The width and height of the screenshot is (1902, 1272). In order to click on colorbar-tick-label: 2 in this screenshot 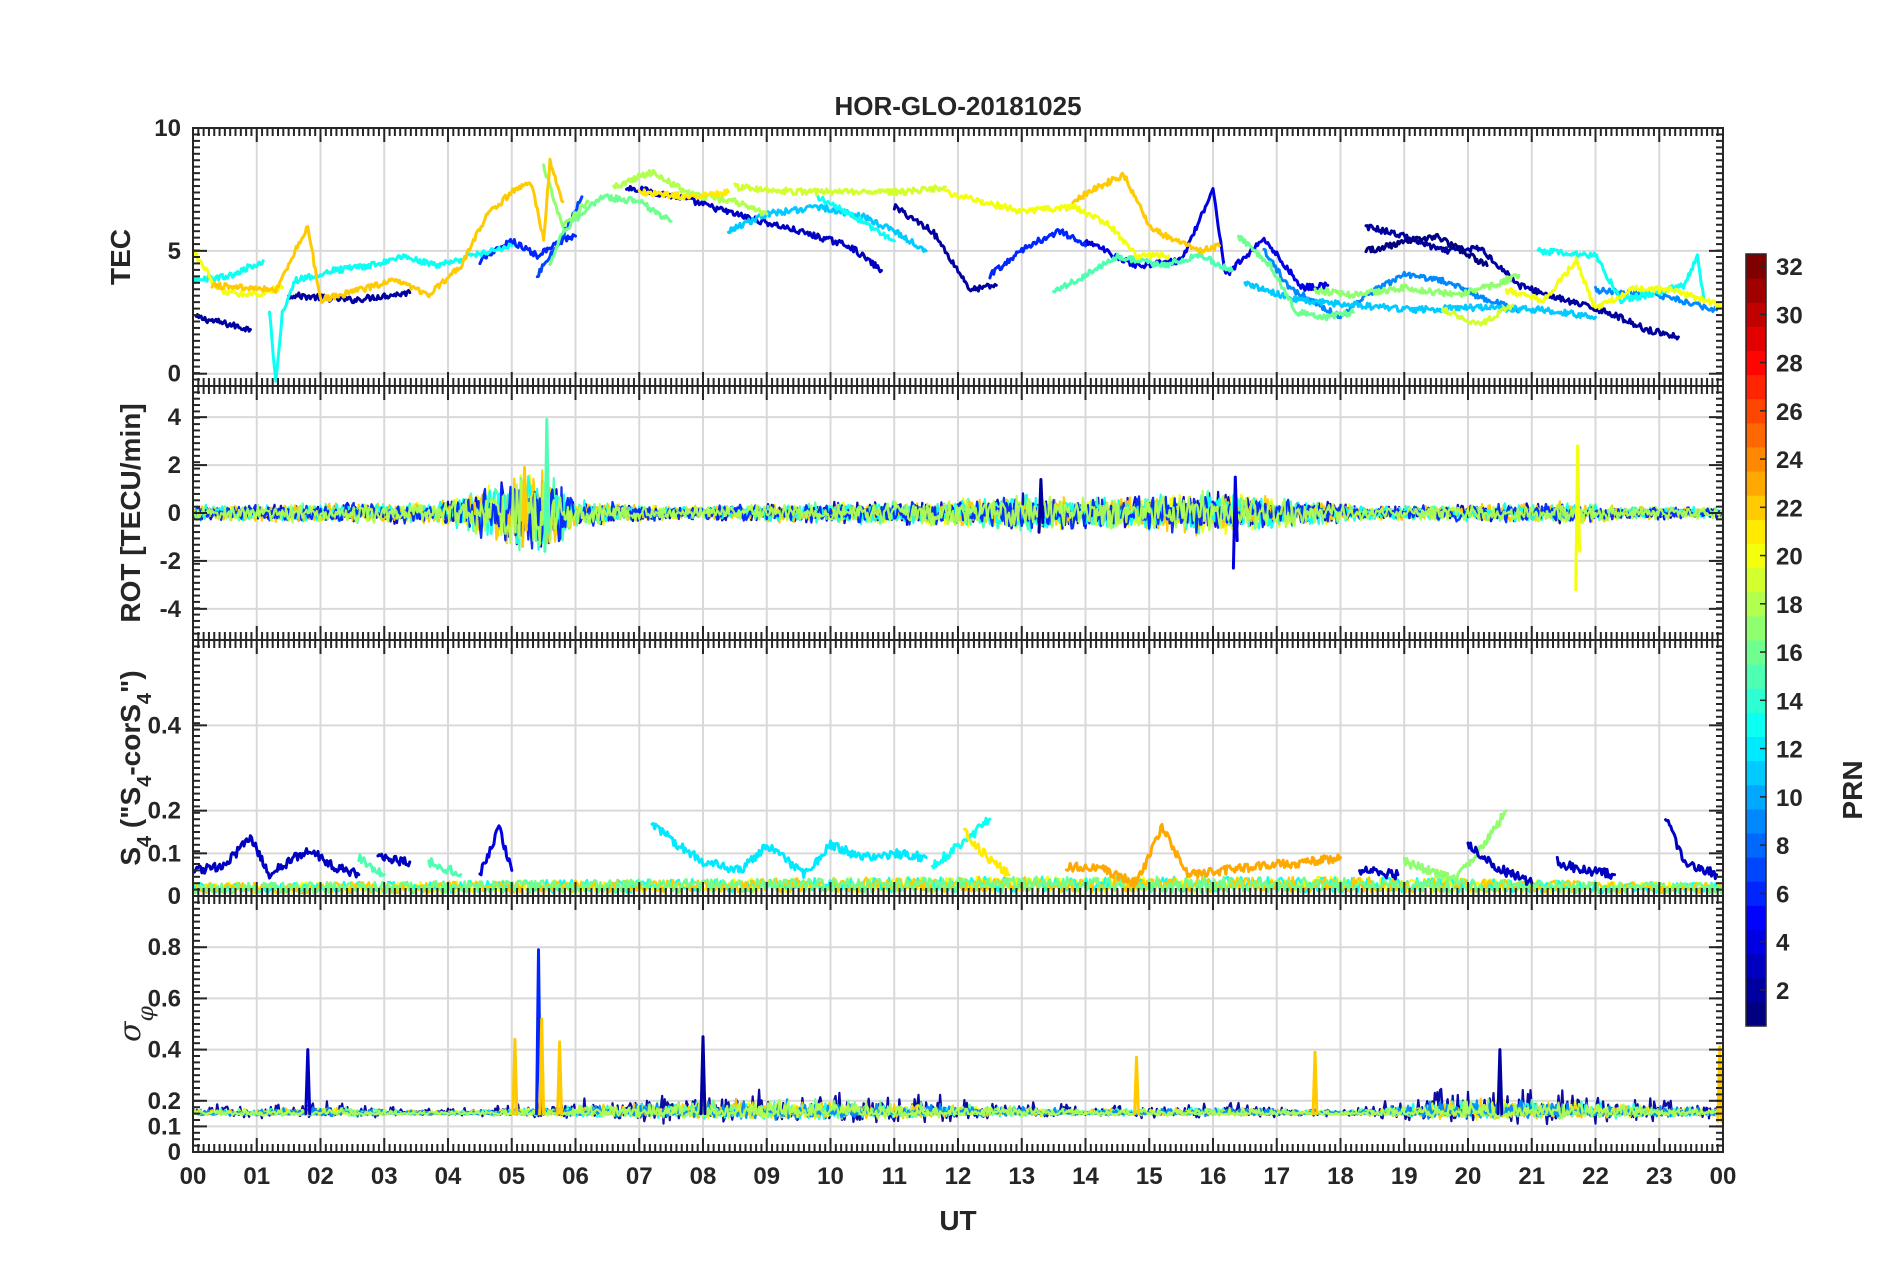, I will do `click(1782, 991)`.